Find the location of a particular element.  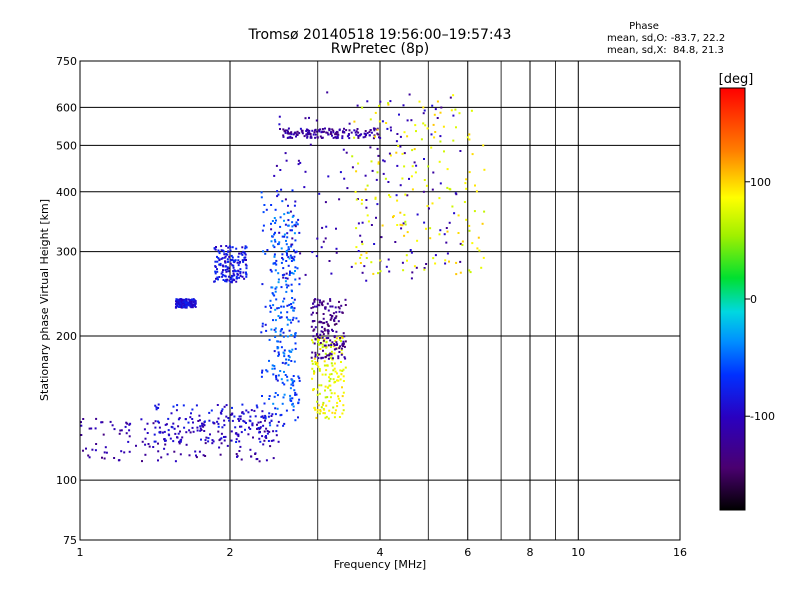

x-tick-label: 1 is located at coordinates (80, 552).